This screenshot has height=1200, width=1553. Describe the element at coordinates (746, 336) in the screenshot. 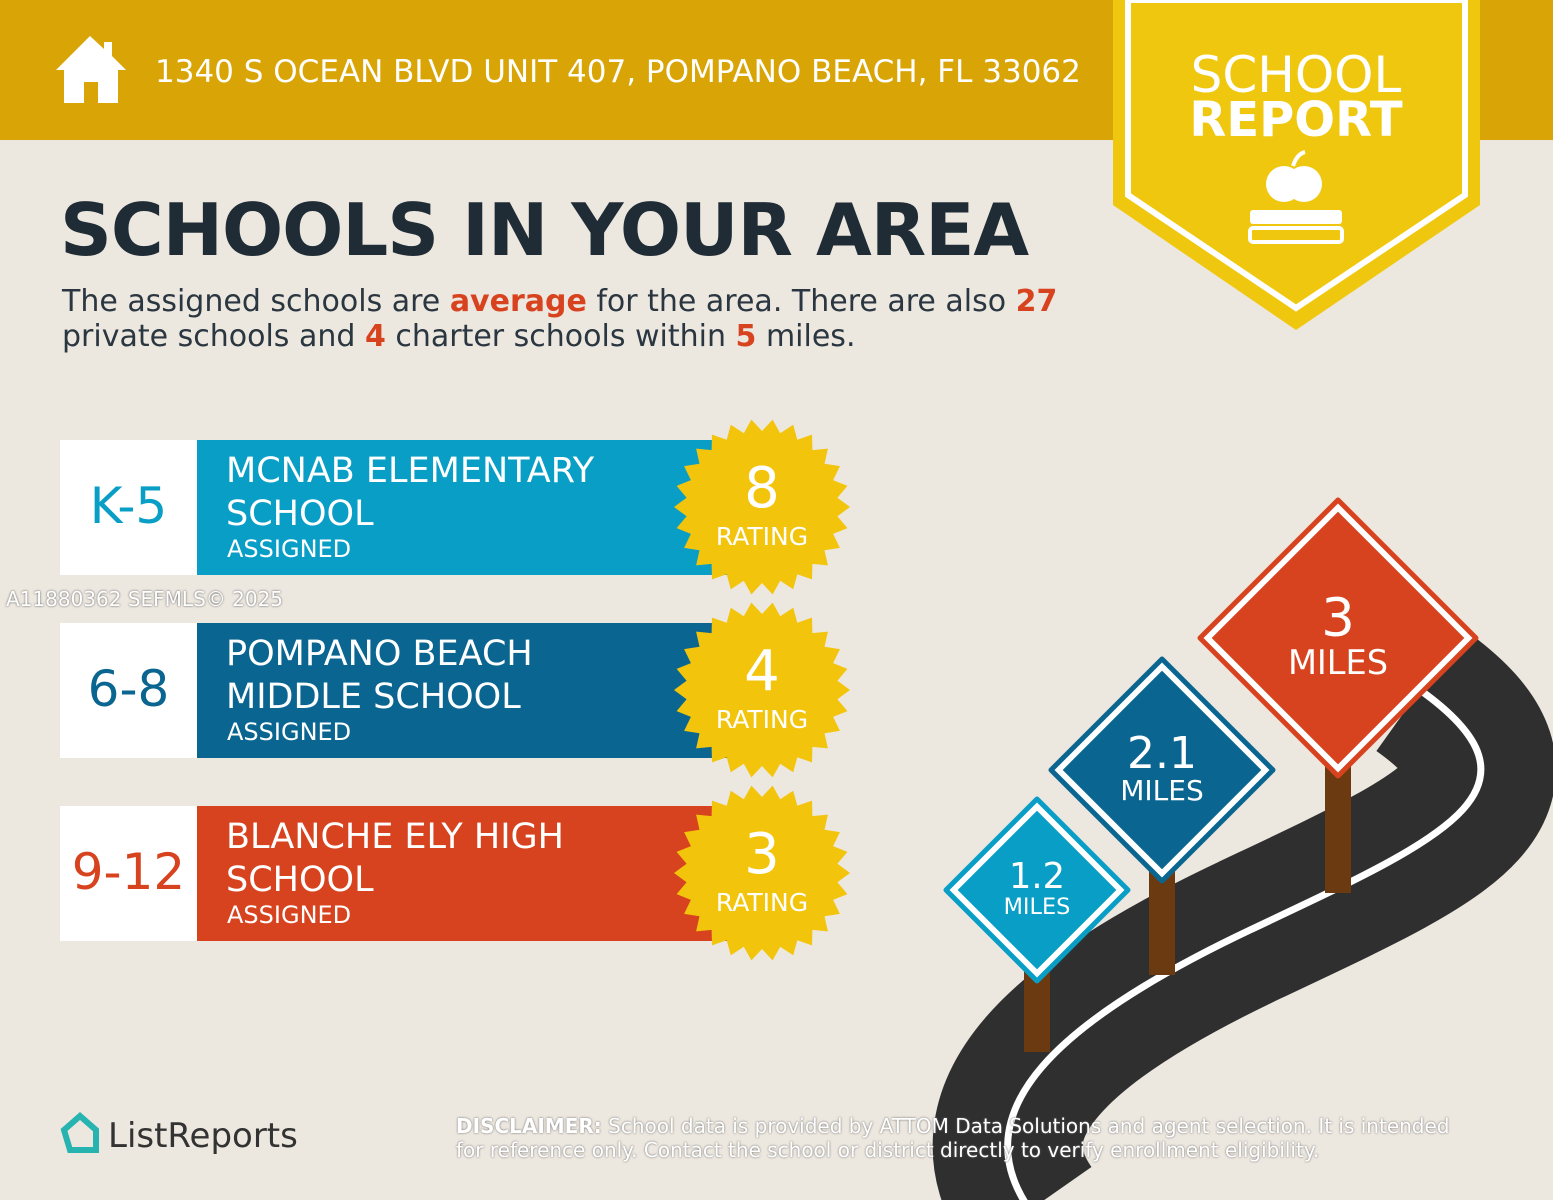

I see `summary-highlight: 5` at that location.